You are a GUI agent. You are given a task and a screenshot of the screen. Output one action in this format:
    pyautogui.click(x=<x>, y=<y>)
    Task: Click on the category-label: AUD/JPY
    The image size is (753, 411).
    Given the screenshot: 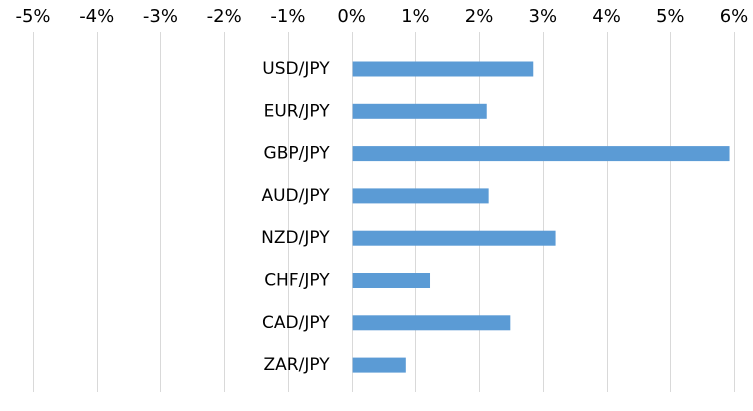 What is the action you would take?
    pyautogui.click(x=295, y=196)
    